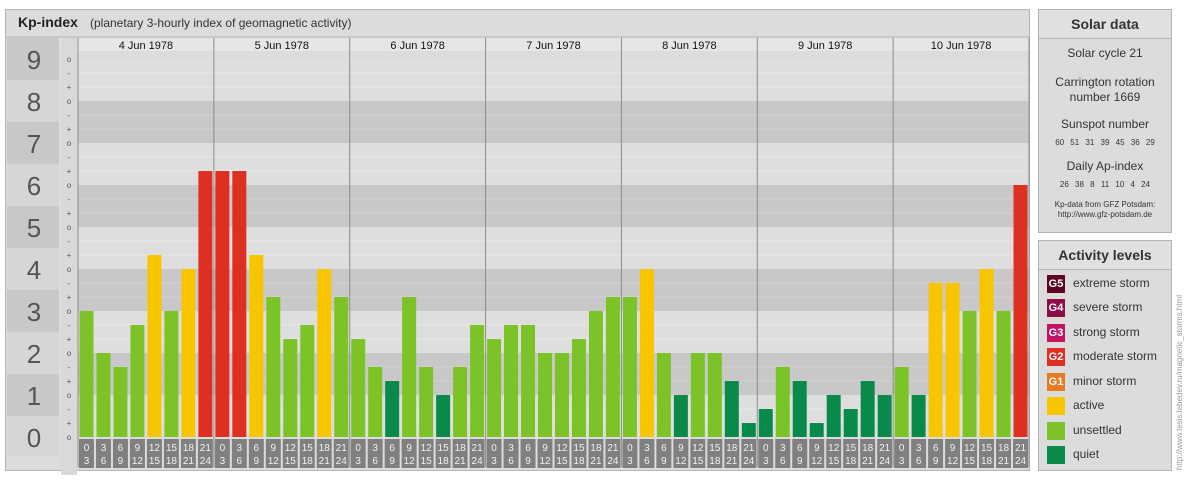  What do you see at coordinates (1056, 283) in the screenshot?
I see `legend-swatch: G5` at bounding box center [1056, 283].